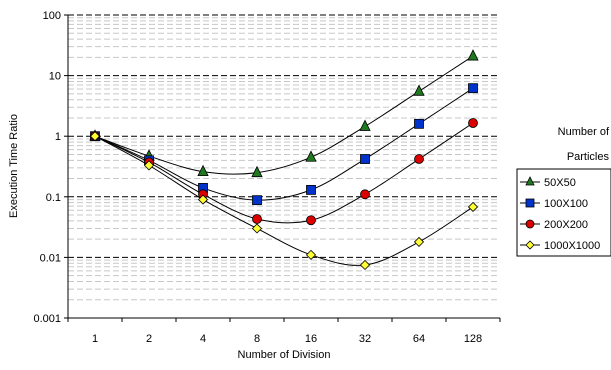 The image size is (611, 370). I want to click on legend-item: 1000X1000, so click(560, 246).